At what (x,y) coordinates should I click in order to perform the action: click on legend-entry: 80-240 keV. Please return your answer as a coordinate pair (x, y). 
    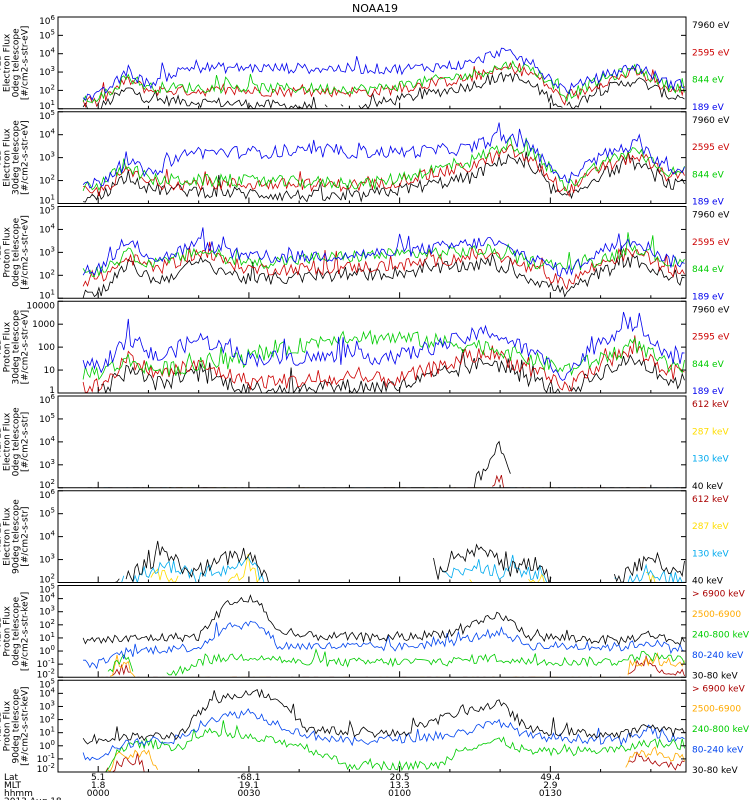
    Looking at the image, I should click on (718, 656).